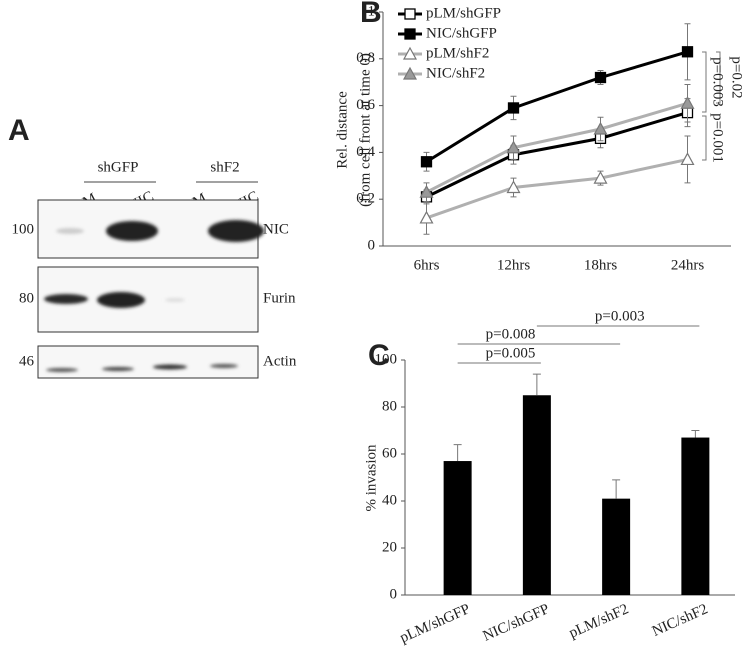 The width and height of the screenshot is (750, 656). What do you see at coordinates (389, 500) in the screenshot?
I see `y-tick-label: 40` at bounding box center [389, 500].